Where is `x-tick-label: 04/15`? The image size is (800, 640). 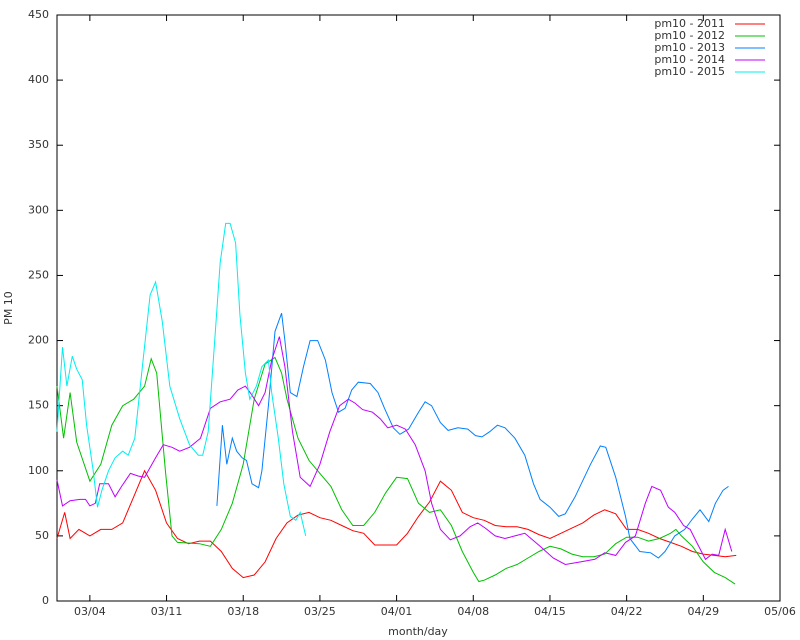 x-tick-label: 04/15 is located at coordinates (550, 611).